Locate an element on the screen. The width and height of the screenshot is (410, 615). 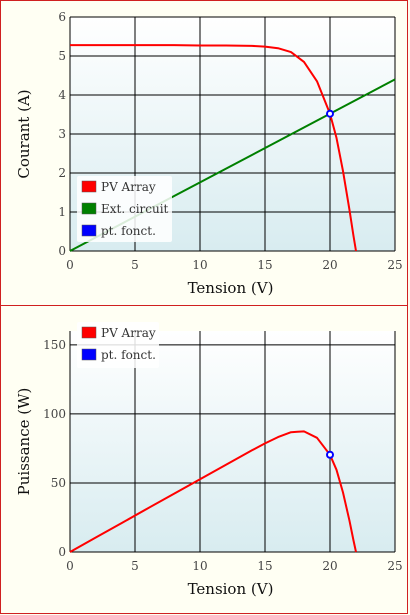
series-line-pv-array is located at coordinates (213, 491).